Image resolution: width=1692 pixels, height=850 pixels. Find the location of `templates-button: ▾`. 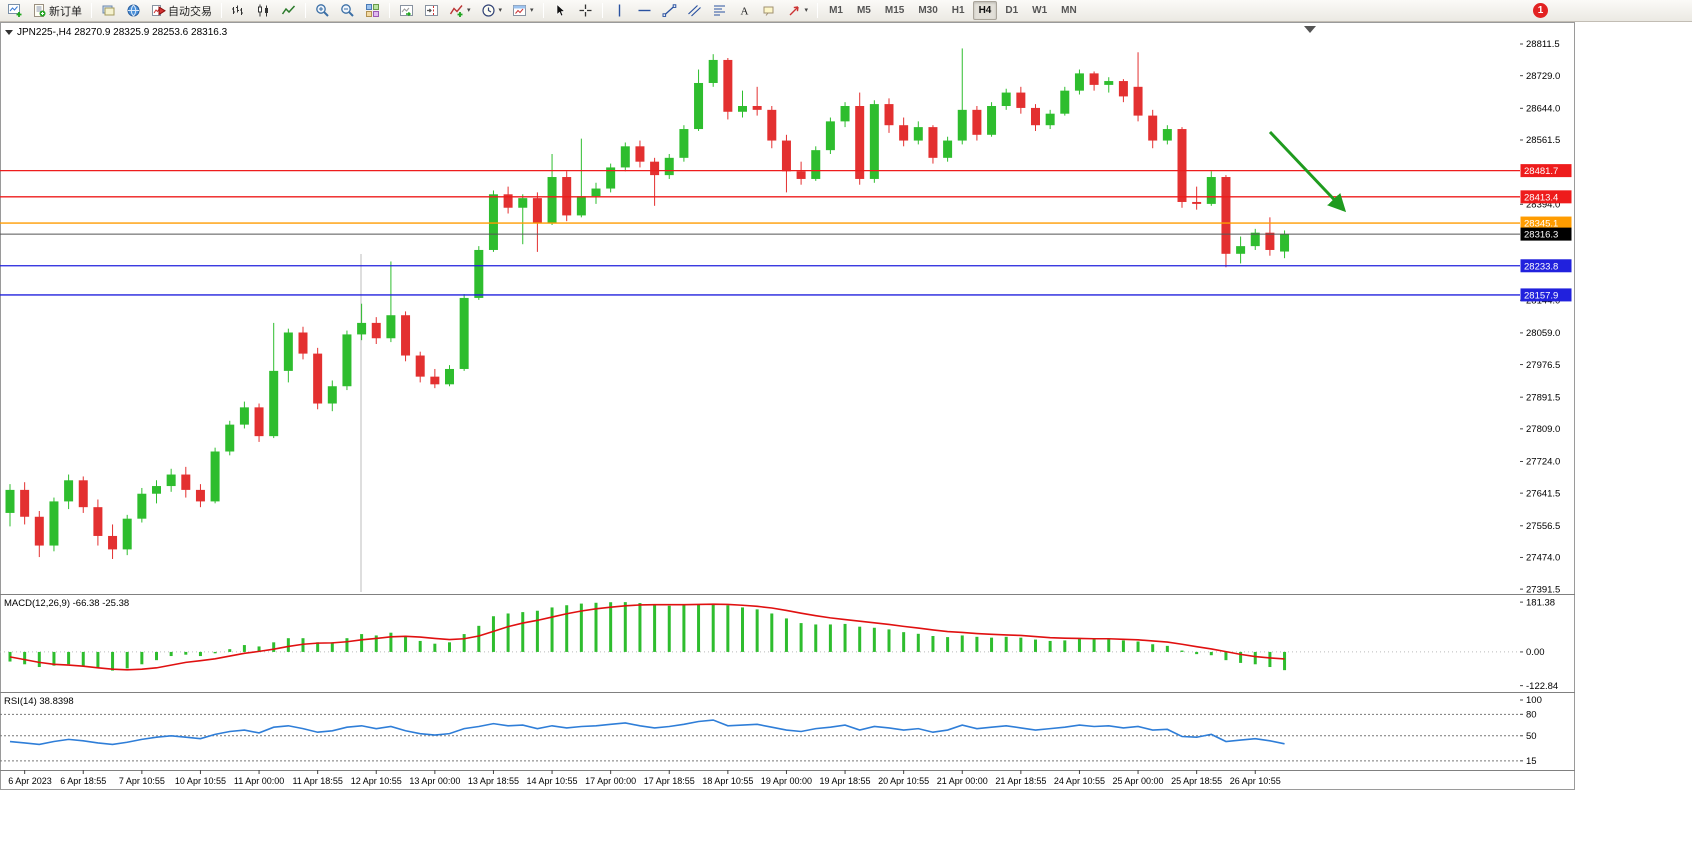

templates-button: ▾ is located at coordinates (523, 10).